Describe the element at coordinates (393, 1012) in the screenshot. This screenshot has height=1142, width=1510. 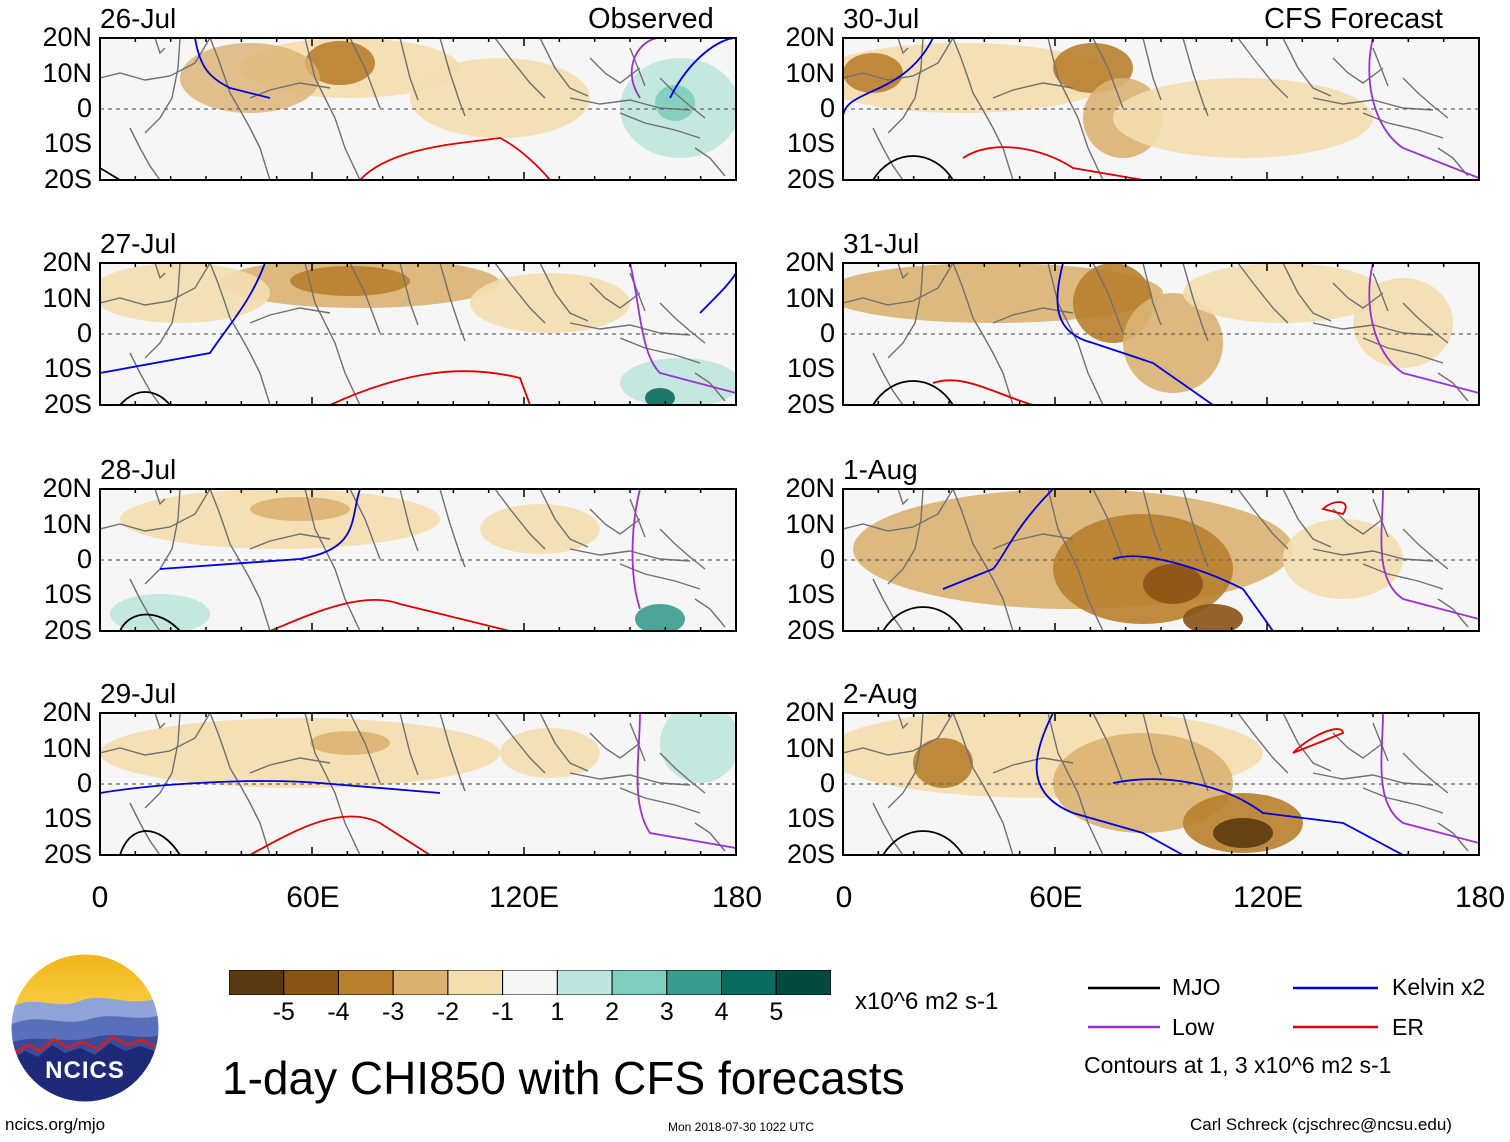
I see `colorbar-tick-label: -3` at that location.